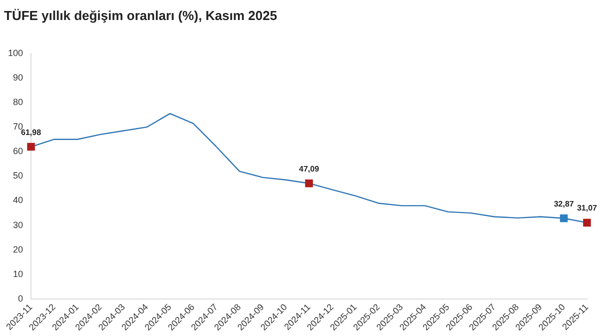 The height and width of the screenshot is (336, 601). What do you see at coordinates (141, 15) in the screenshot?
I see `chart-title: TÜFE yıllık değişim oranları (%), Kasım 2025` at bounding box center [141, 15].